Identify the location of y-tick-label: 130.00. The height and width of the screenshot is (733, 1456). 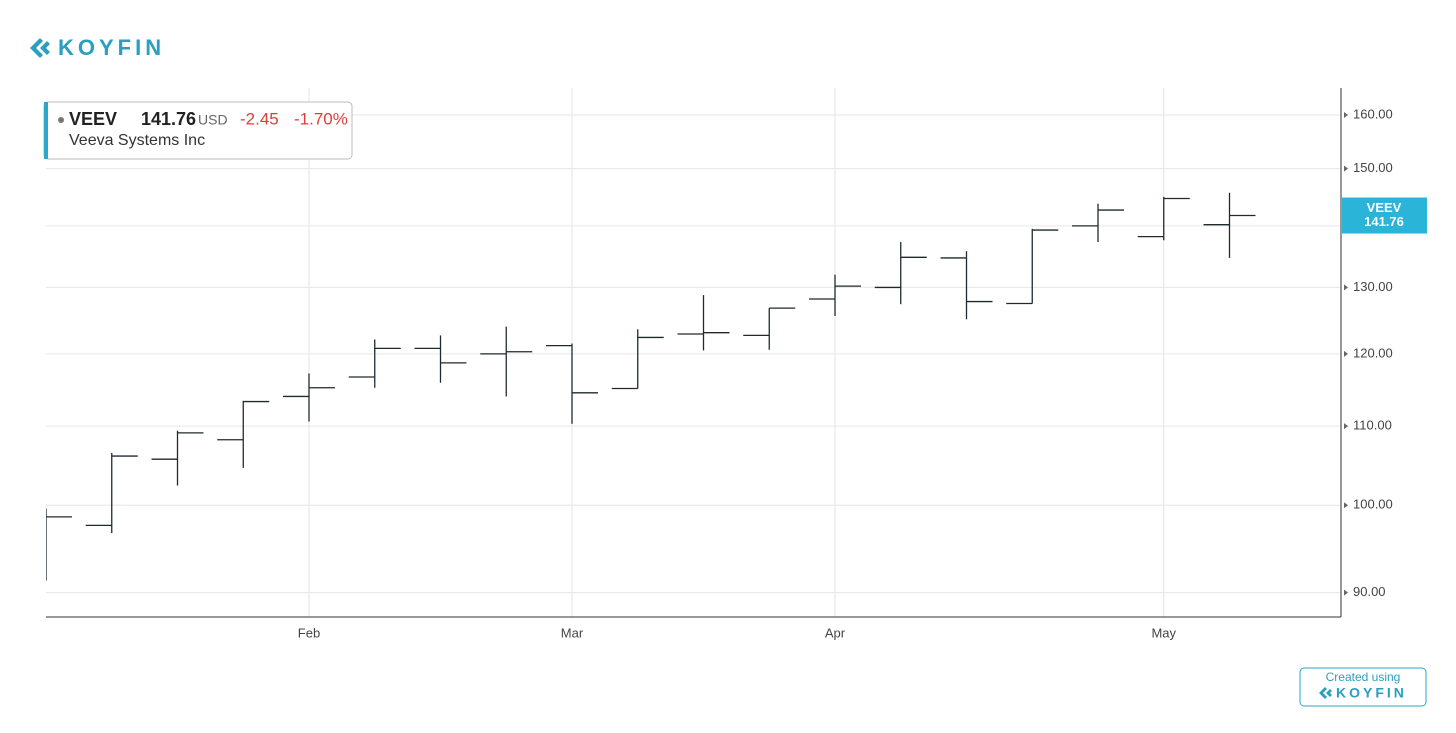
(1373, 286).